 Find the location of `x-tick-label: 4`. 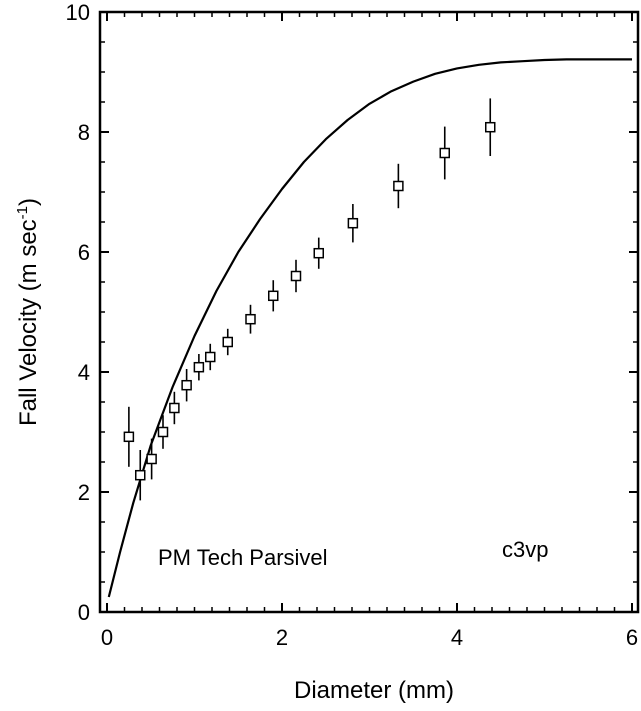

x-tick-label: 4 is located at coordinates (457, 637).